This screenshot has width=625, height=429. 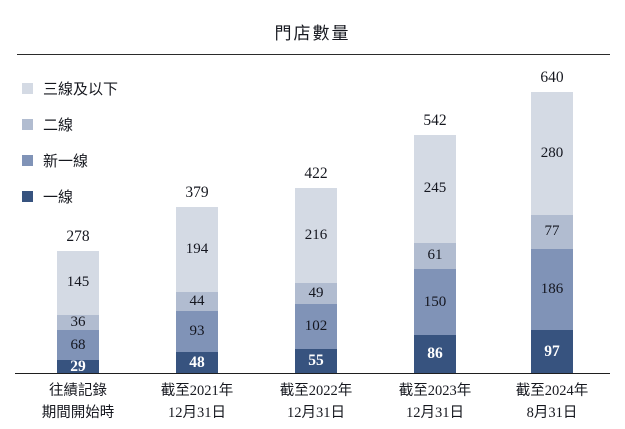 I want to click on x-axis-label: 截至2024年 8月31日, so click(x=552, y=402).